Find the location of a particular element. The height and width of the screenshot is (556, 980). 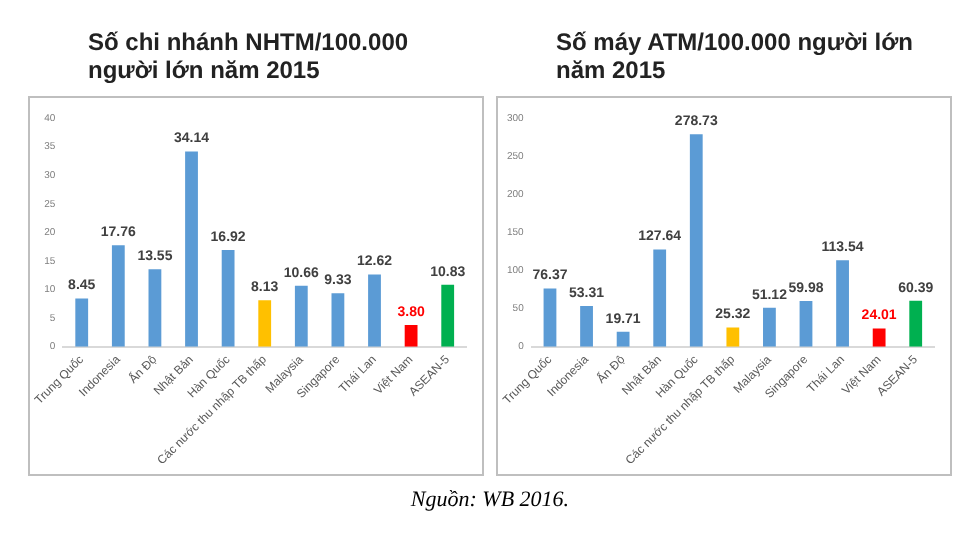

text: Nguồn: WB 2016. is located at coordinates (490, 500).